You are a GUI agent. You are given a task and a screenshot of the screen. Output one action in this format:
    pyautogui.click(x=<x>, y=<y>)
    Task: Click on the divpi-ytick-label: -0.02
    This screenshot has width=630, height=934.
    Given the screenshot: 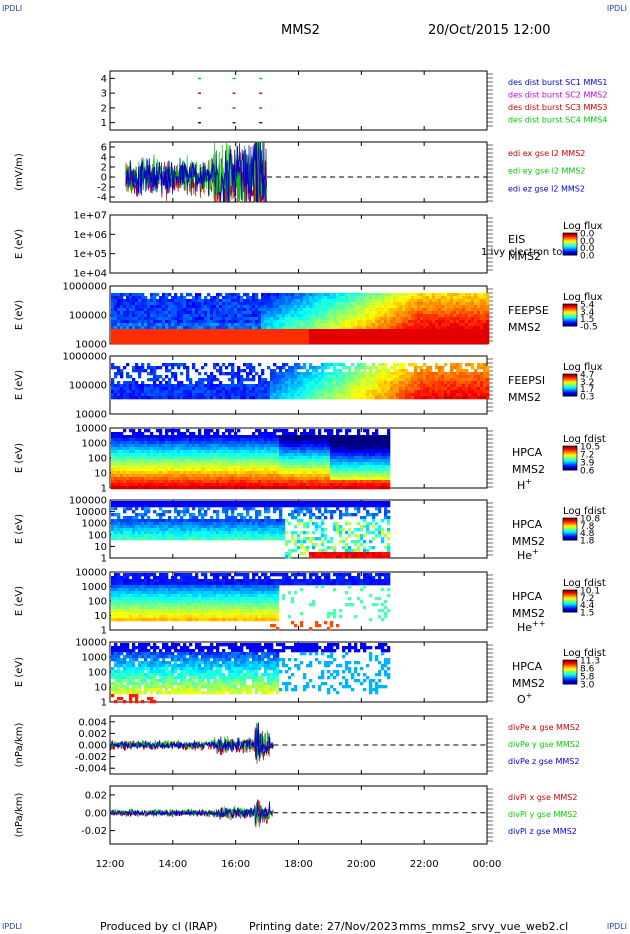 What is the action you would take?
    pyautogui.click(x=94, y=831)
    